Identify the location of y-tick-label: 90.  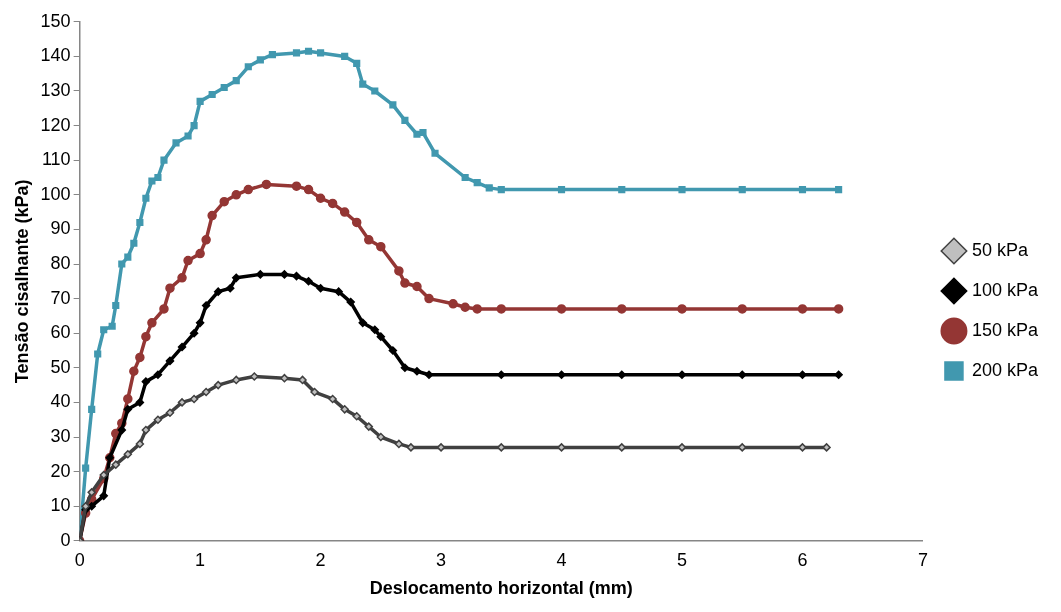
(60, 228).